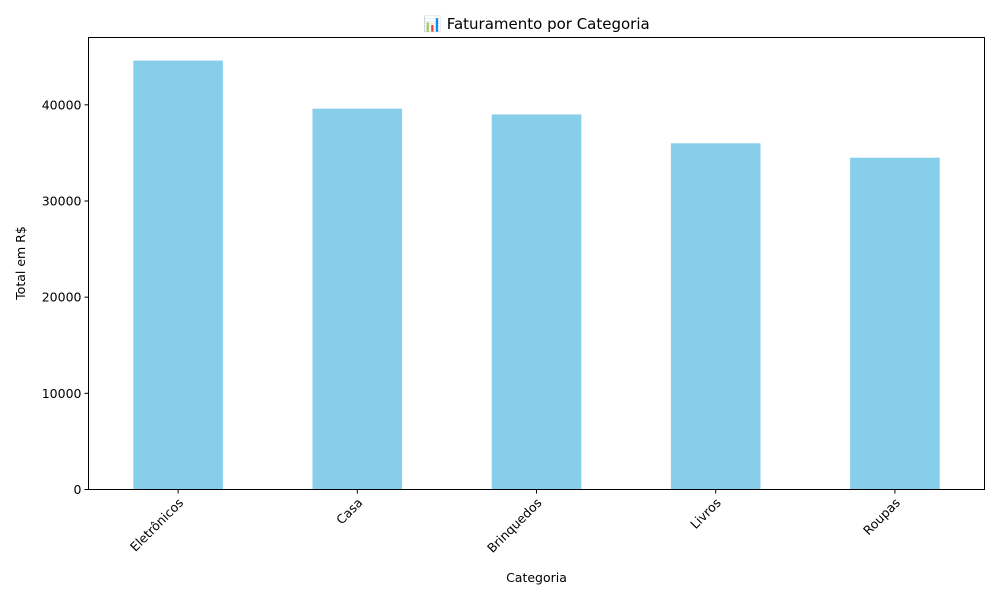 The height and width of the screenshot is (600, 1000). I want to click on y-tick-label-2: 20000, so click(62, 297).